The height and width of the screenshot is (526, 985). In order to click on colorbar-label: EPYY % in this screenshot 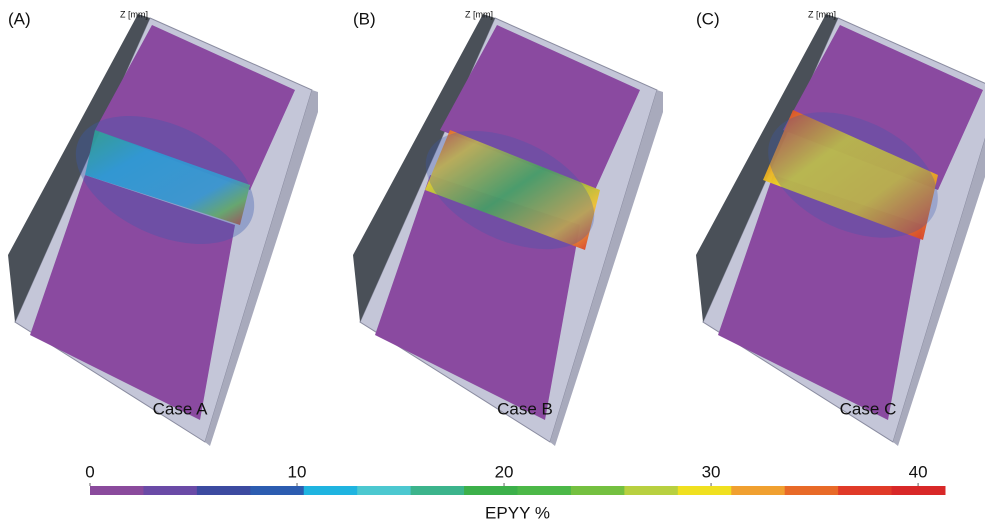, I will do `click(517, 512)`.